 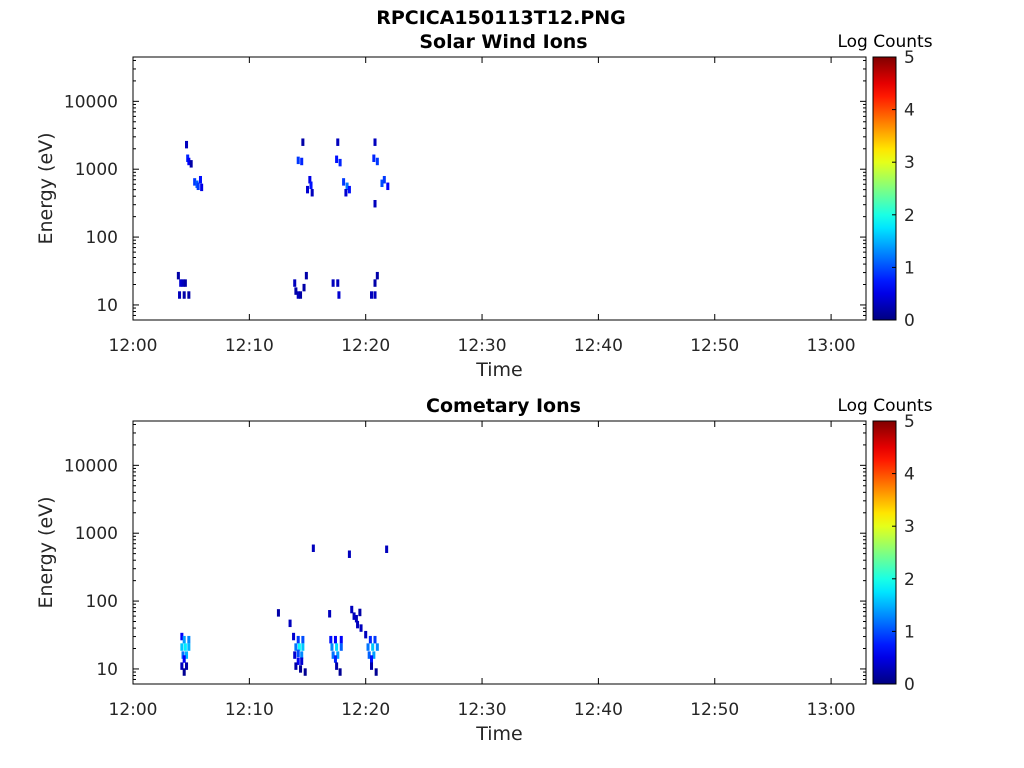 I want to click on y-axis-label: Energy (eV), so click(x=46, y=188).